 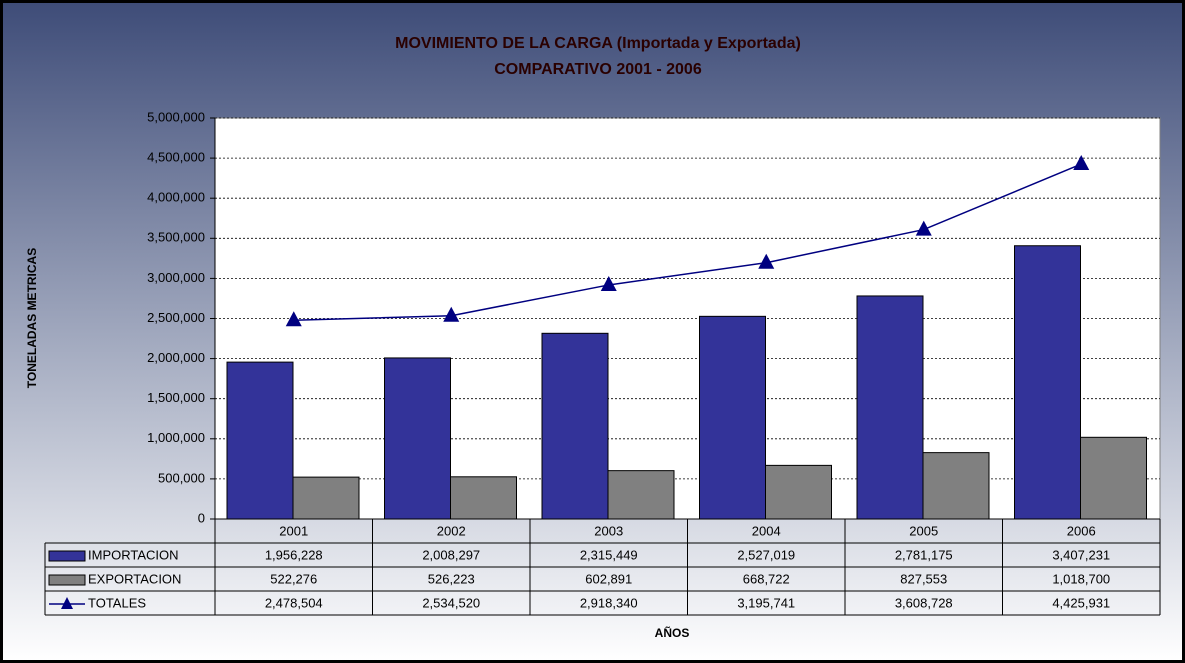 I want to click on y-tick-label: 3,000,000, so click(x=176, y=277).